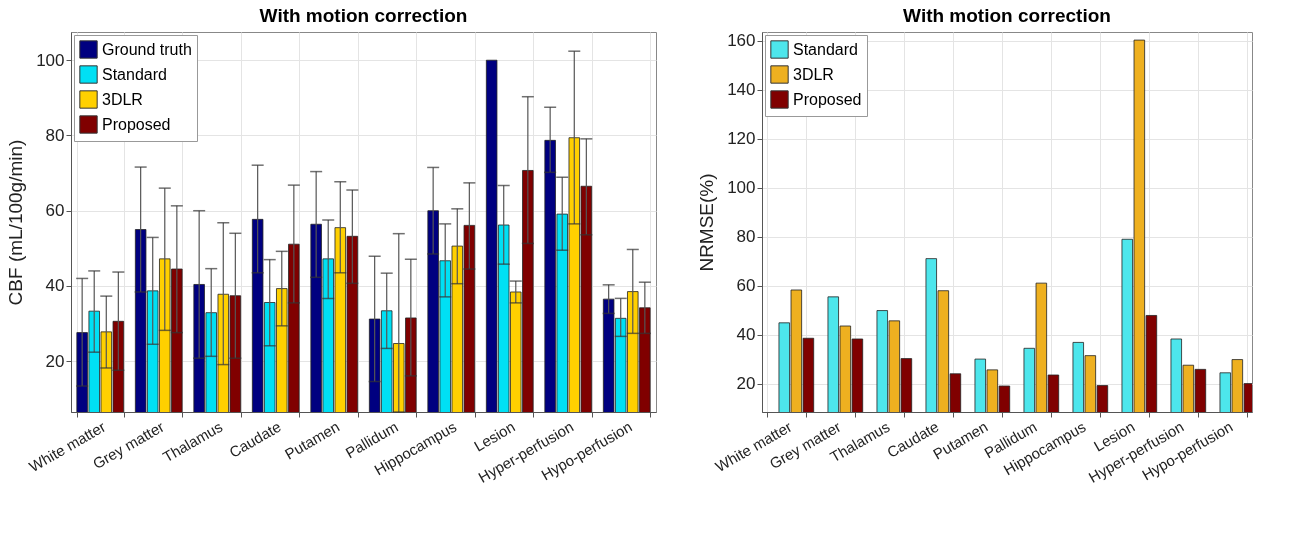 The width and height of the screenshot is (1302, 533). Describe the element at coordinates (741, 139) in the screenshot. I see `y-tick-label: 120` at that location.